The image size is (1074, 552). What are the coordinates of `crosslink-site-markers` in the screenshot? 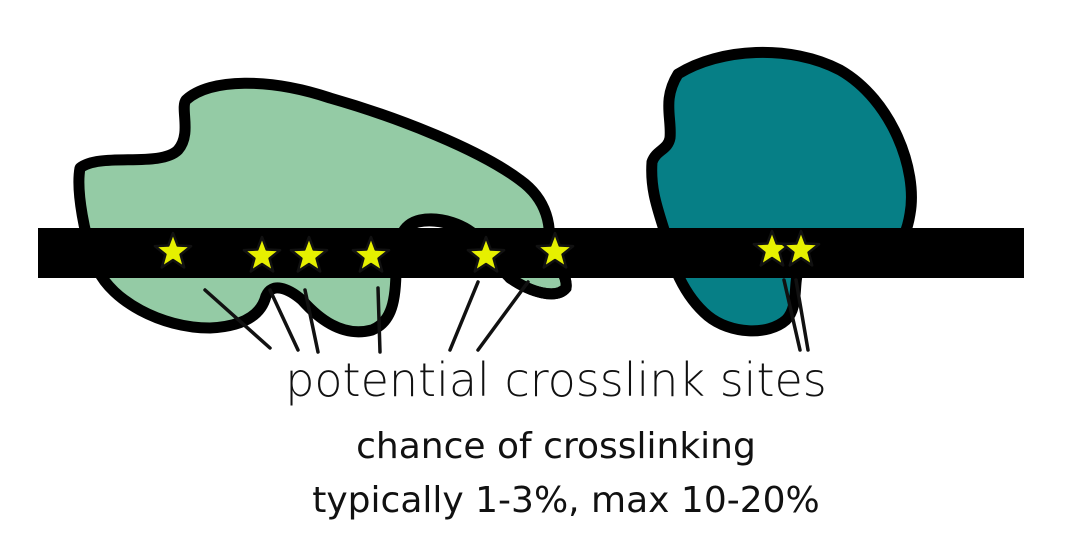 It's located at (487, 251).